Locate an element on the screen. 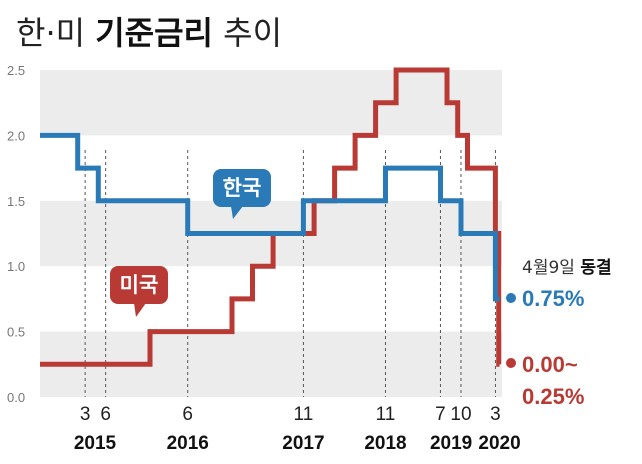  us-end-value-line2: 0.25% is located at coordinates (553, 396).